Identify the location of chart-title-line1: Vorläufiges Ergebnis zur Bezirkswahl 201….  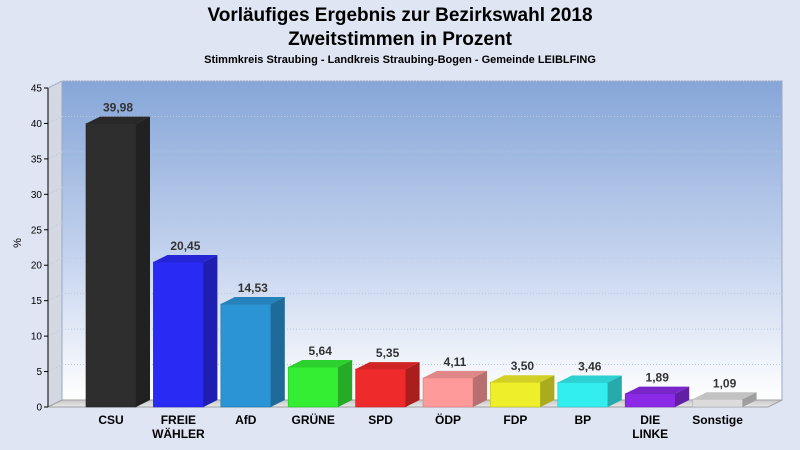
(400, 15).